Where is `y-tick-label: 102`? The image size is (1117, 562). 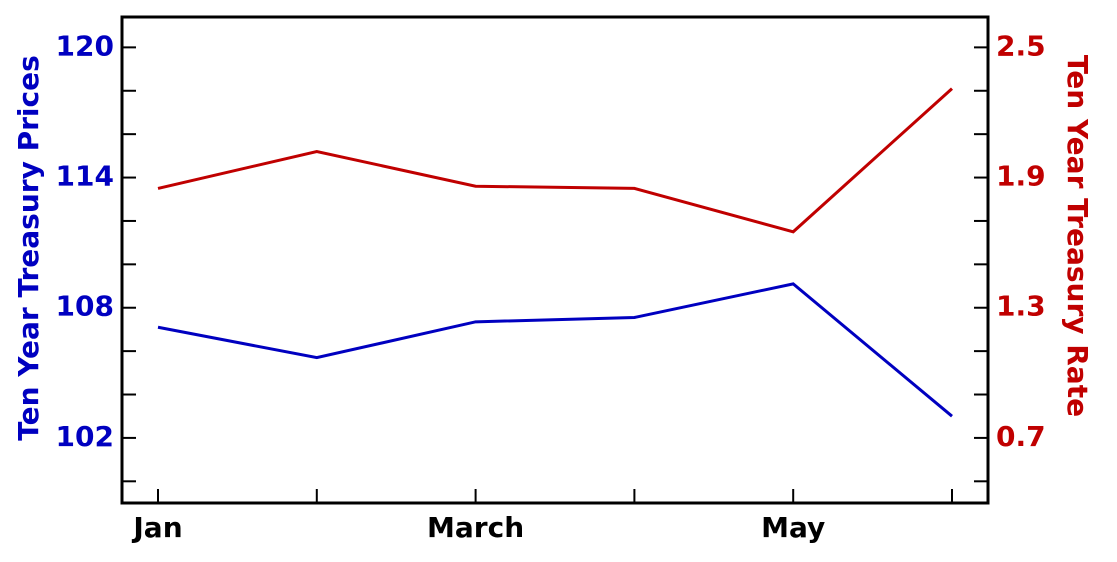
y-tick-label: 102 is located at coordinates (85, 436).